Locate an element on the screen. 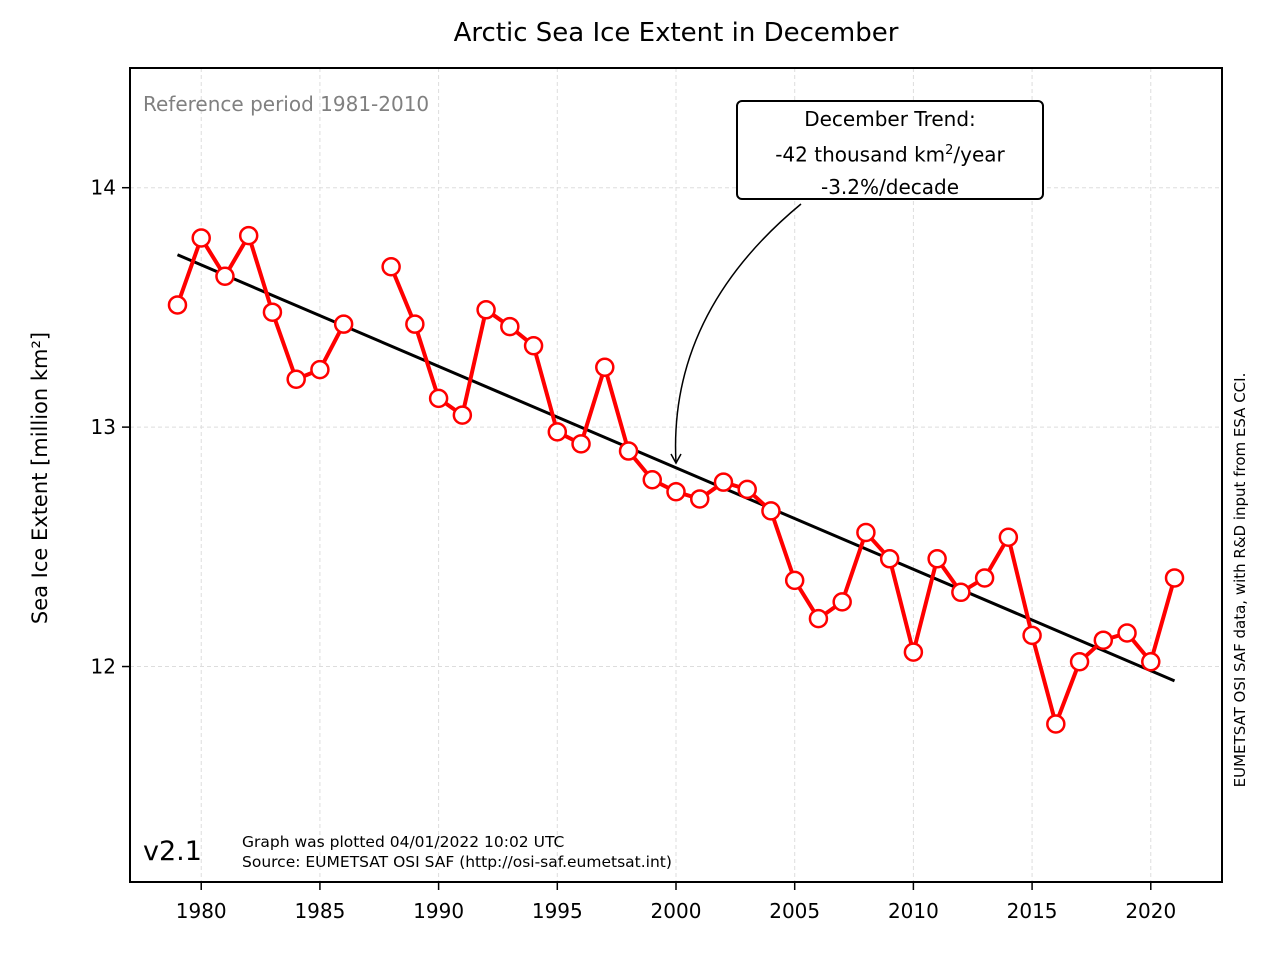 The height and width of the screenshot is (954, 1274). x-tick-label: 1990 is located at coordinates (438, 911).